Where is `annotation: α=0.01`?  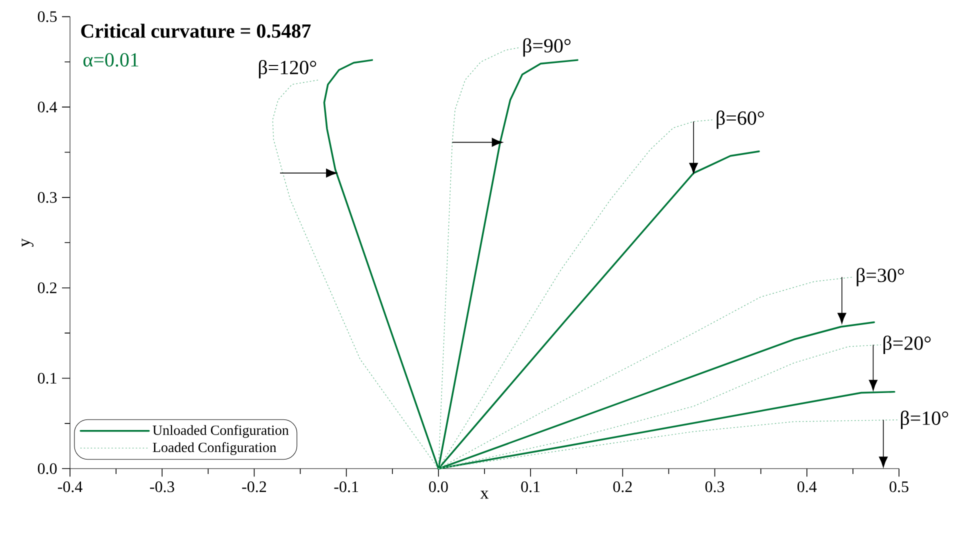
annotation: α=0.01 is located at coordinates (110, 60).